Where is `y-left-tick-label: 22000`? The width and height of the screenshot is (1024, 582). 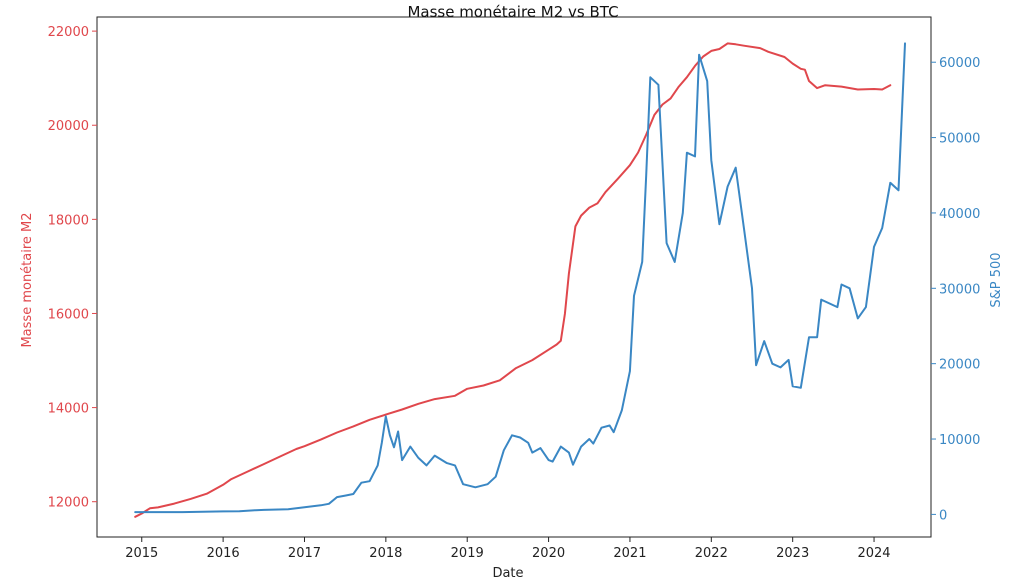 y-left-tick-label: 22000 is located at coordinates (68, 32).